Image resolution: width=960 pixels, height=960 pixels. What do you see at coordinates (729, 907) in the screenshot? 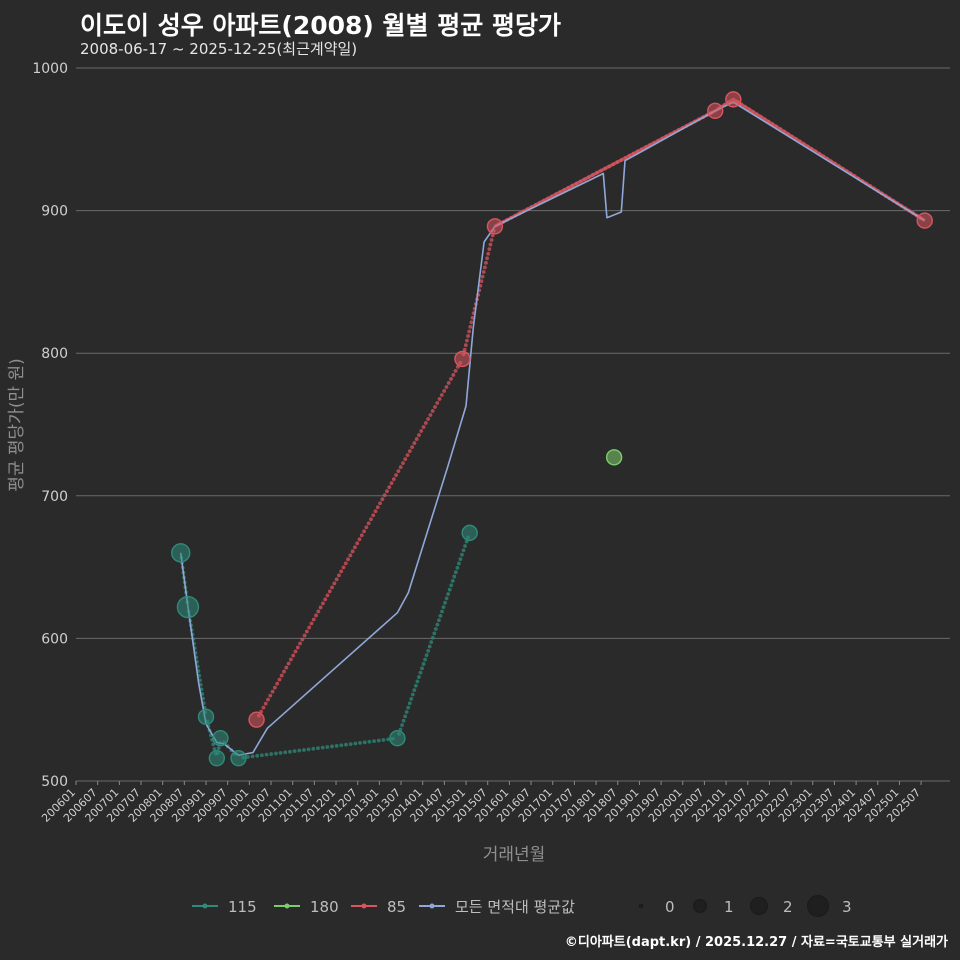
I see `legend-size-label: 1` at bounding box center [729, 907].